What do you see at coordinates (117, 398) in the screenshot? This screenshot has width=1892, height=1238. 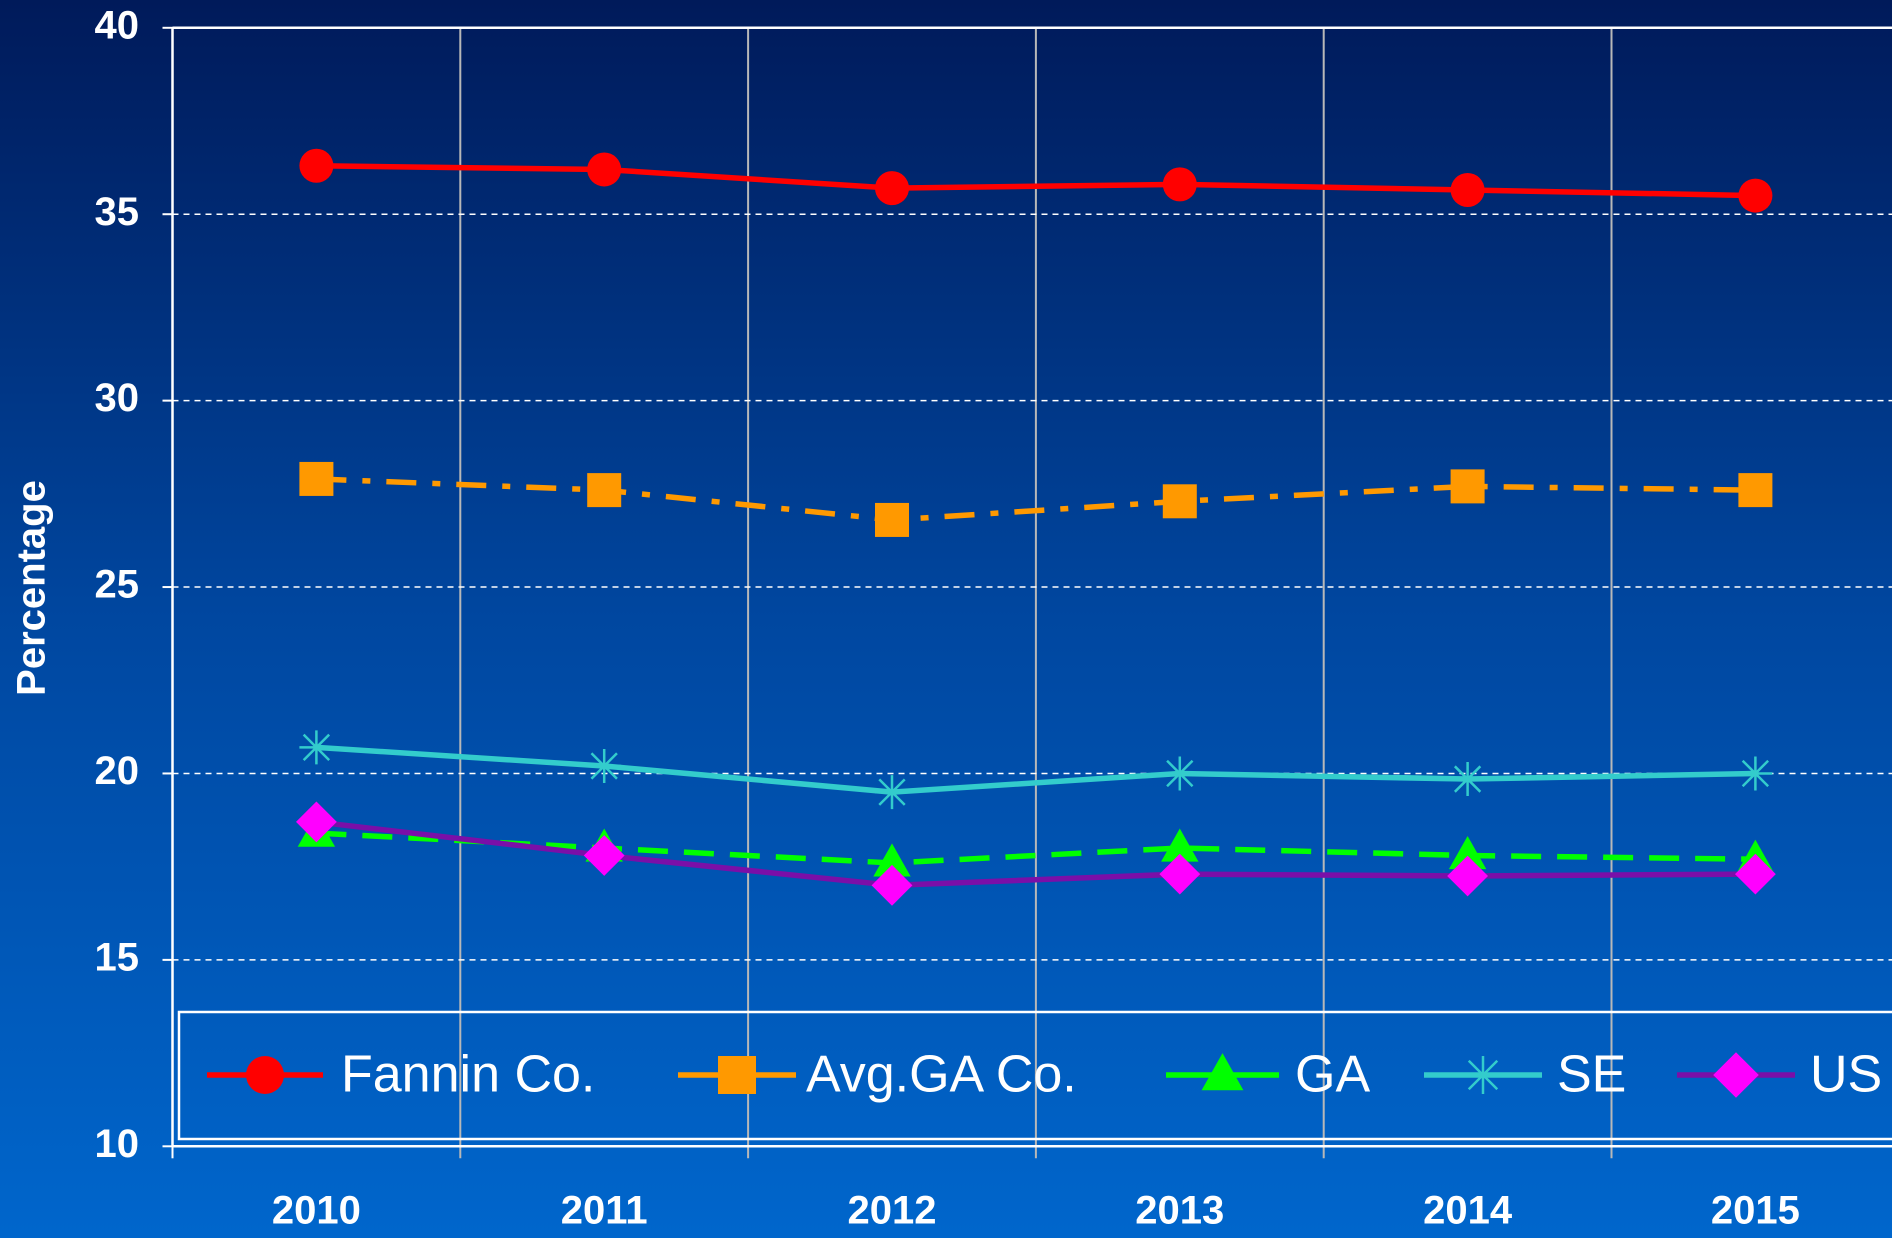 I see `y-tick-label: 30` at bounding box center [117, 398].